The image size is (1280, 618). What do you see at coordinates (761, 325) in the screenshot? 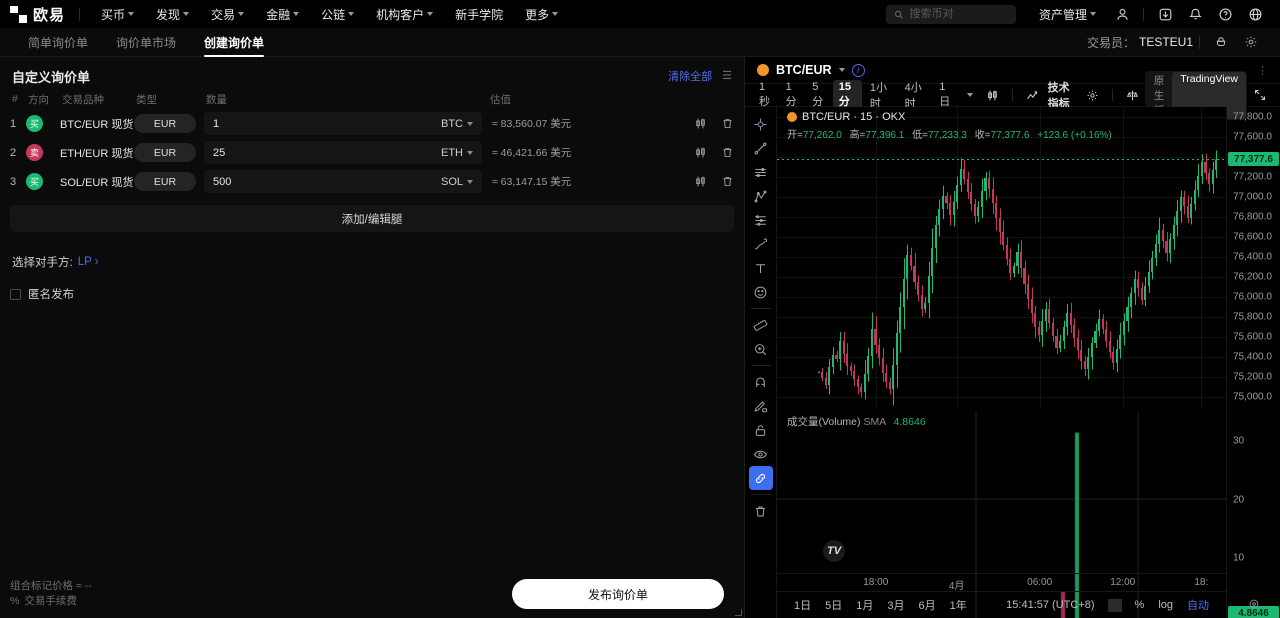
I see `ruler-icon` at bounding box center [761, 325].